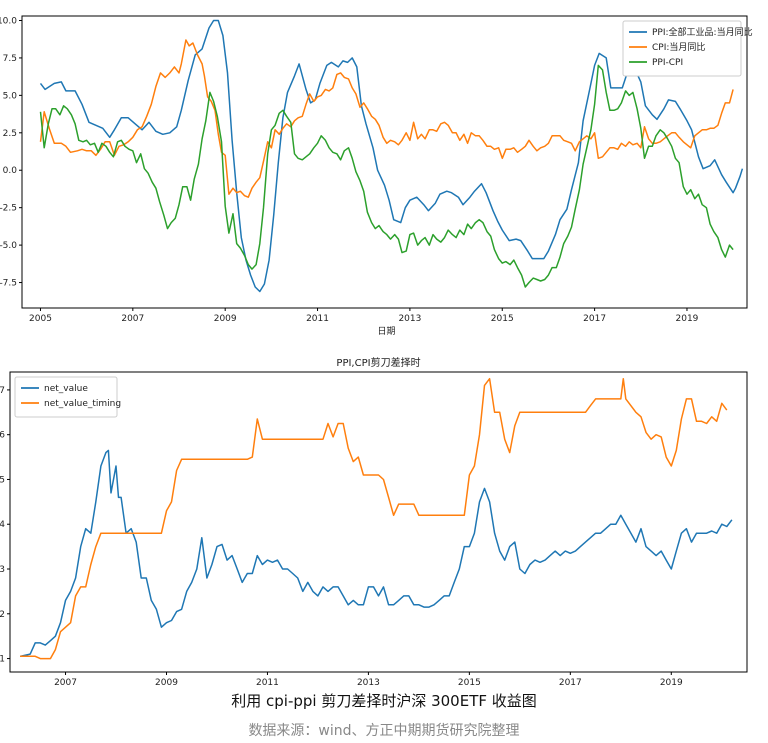  I want to click on y-tick-label: -5.0, so click(8, 246).